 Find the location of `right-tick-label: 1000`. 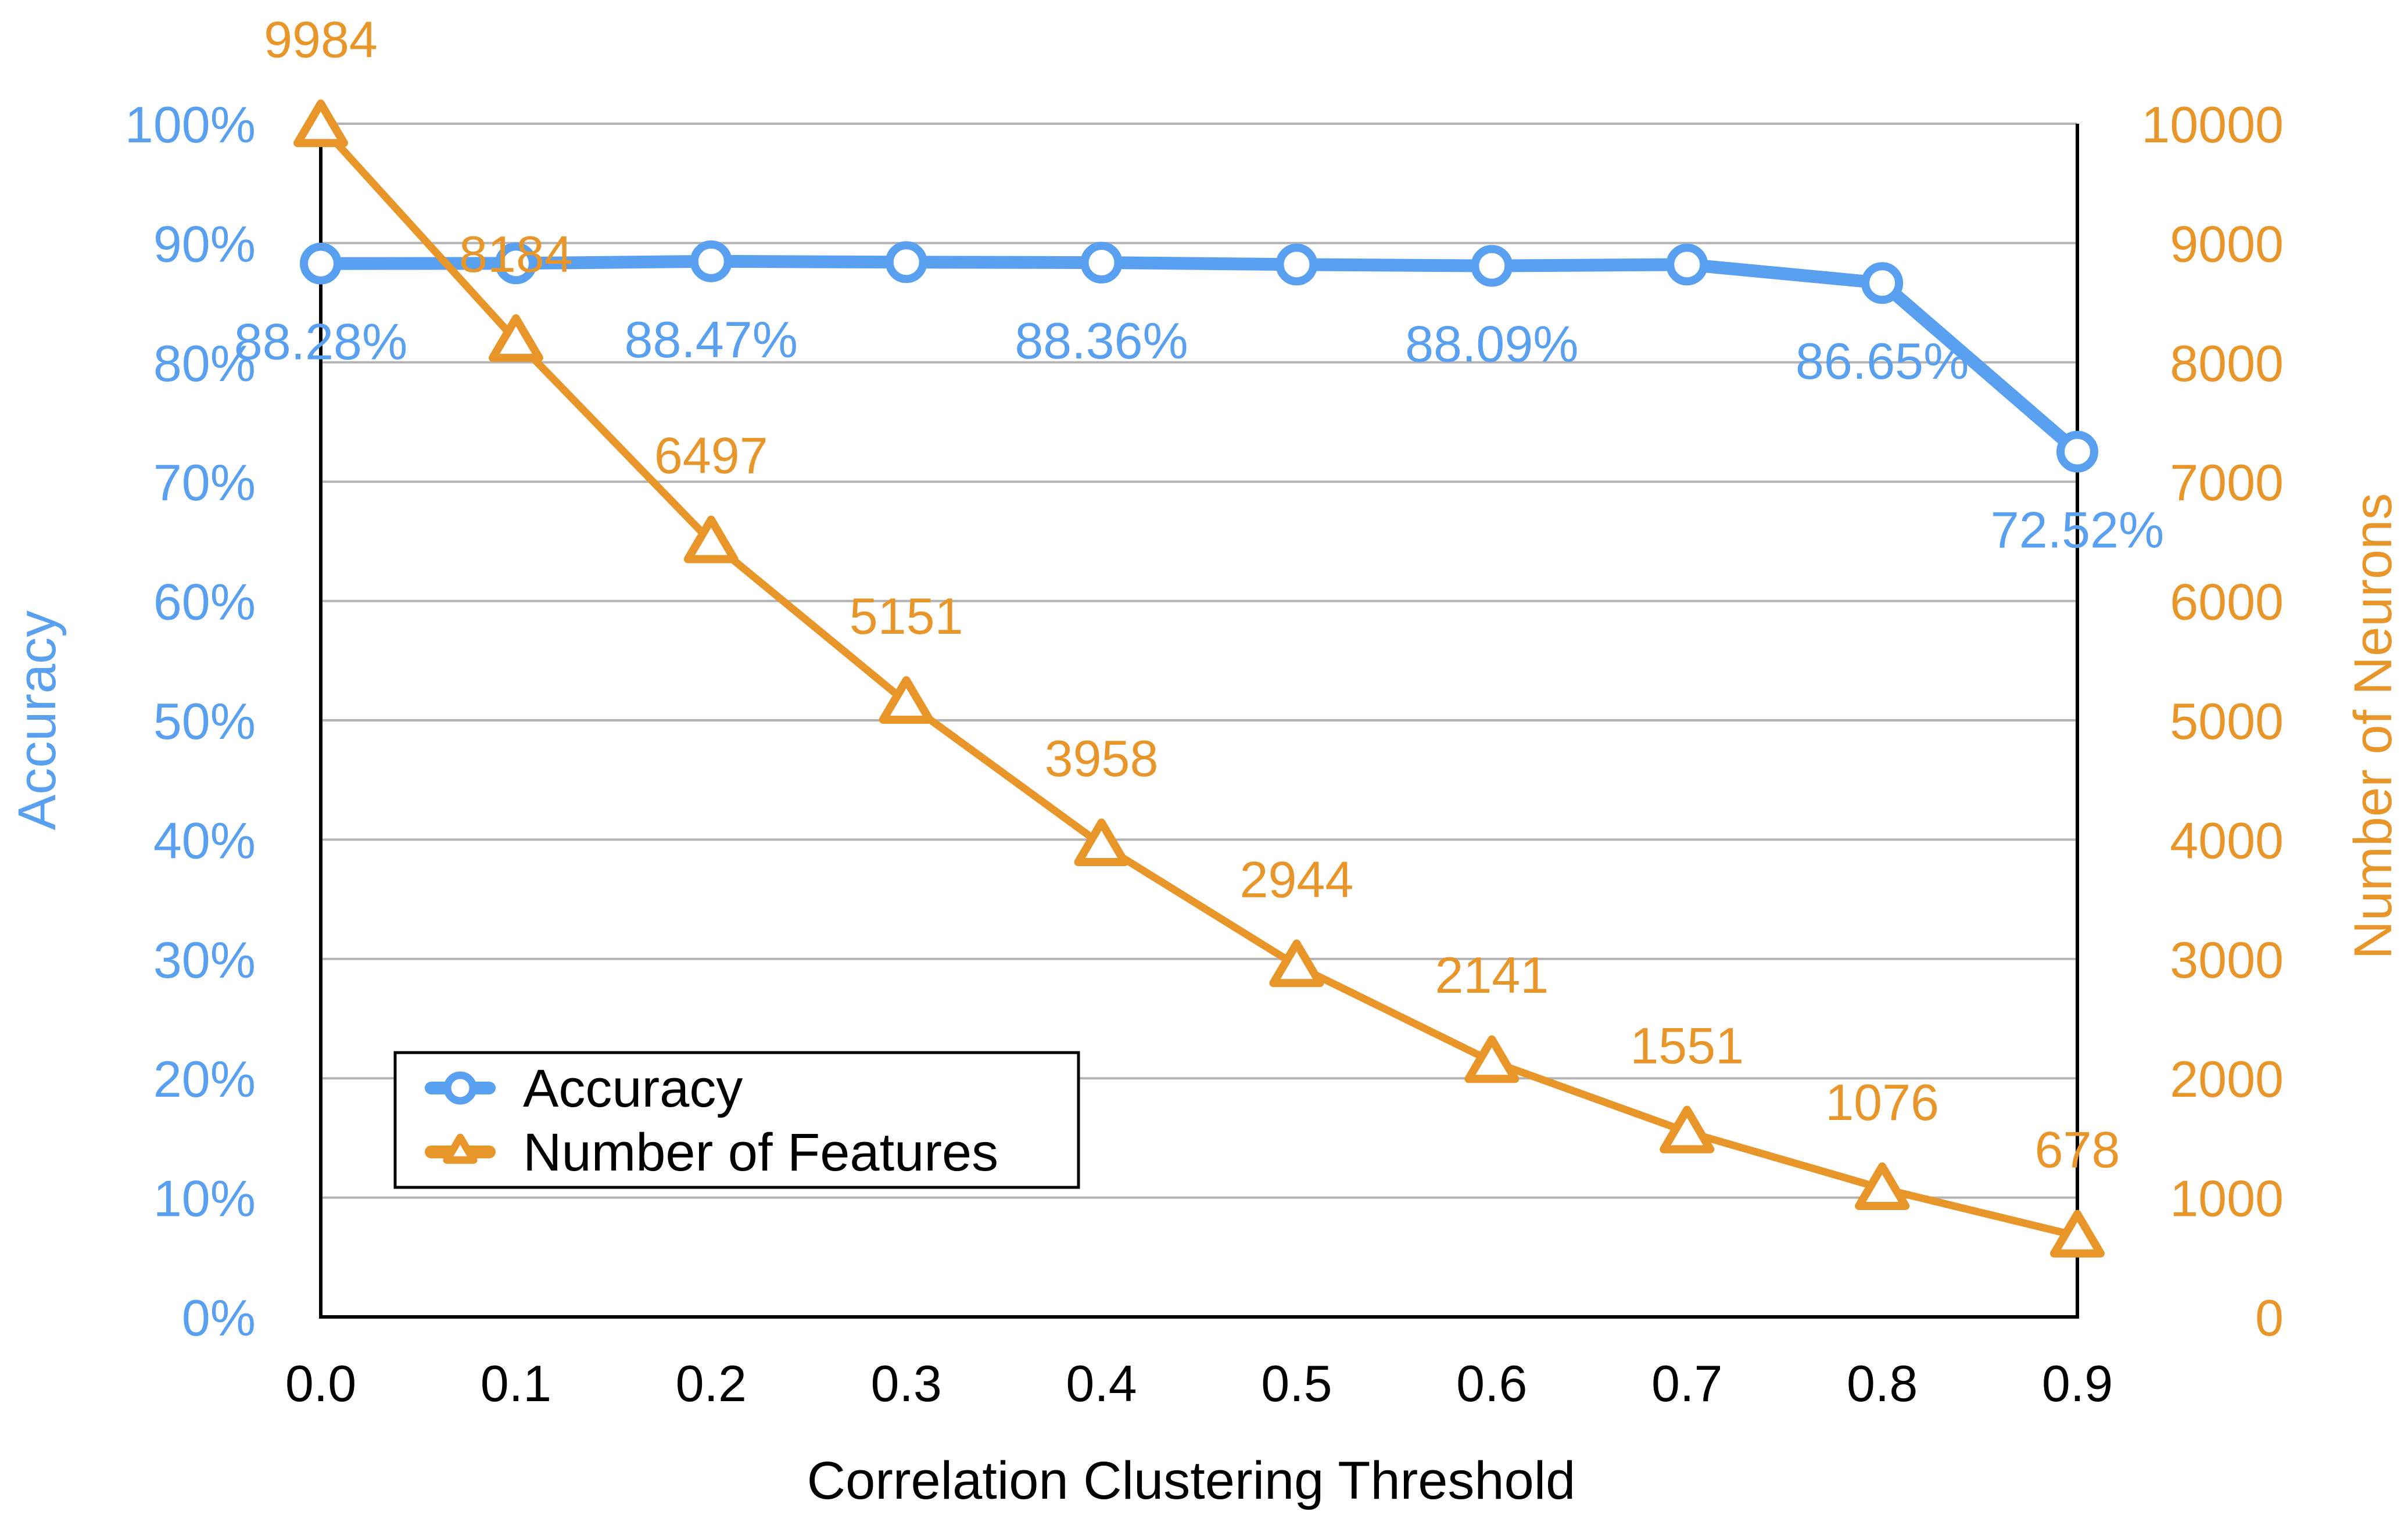

right-tick-label: 1000 is located at coordinates (2227, 1199).